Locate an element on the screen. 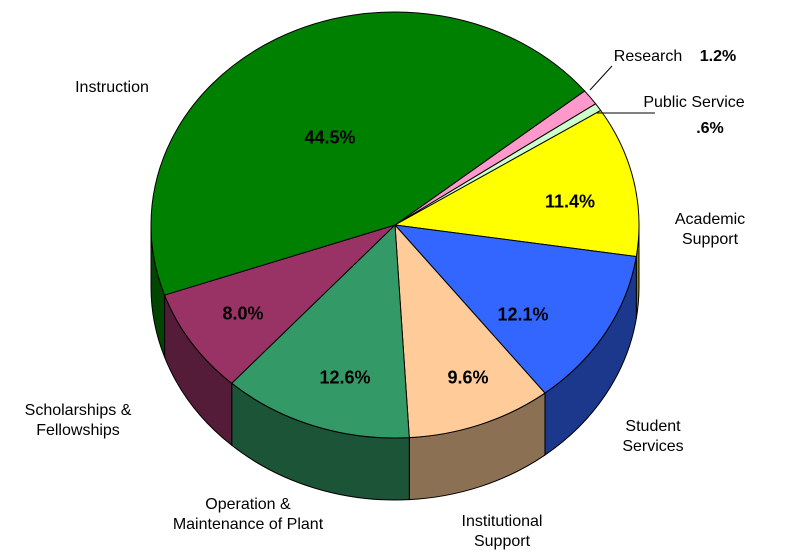  category-label: Operation & Maintenance of Plant is located at coordinates (248, 514).